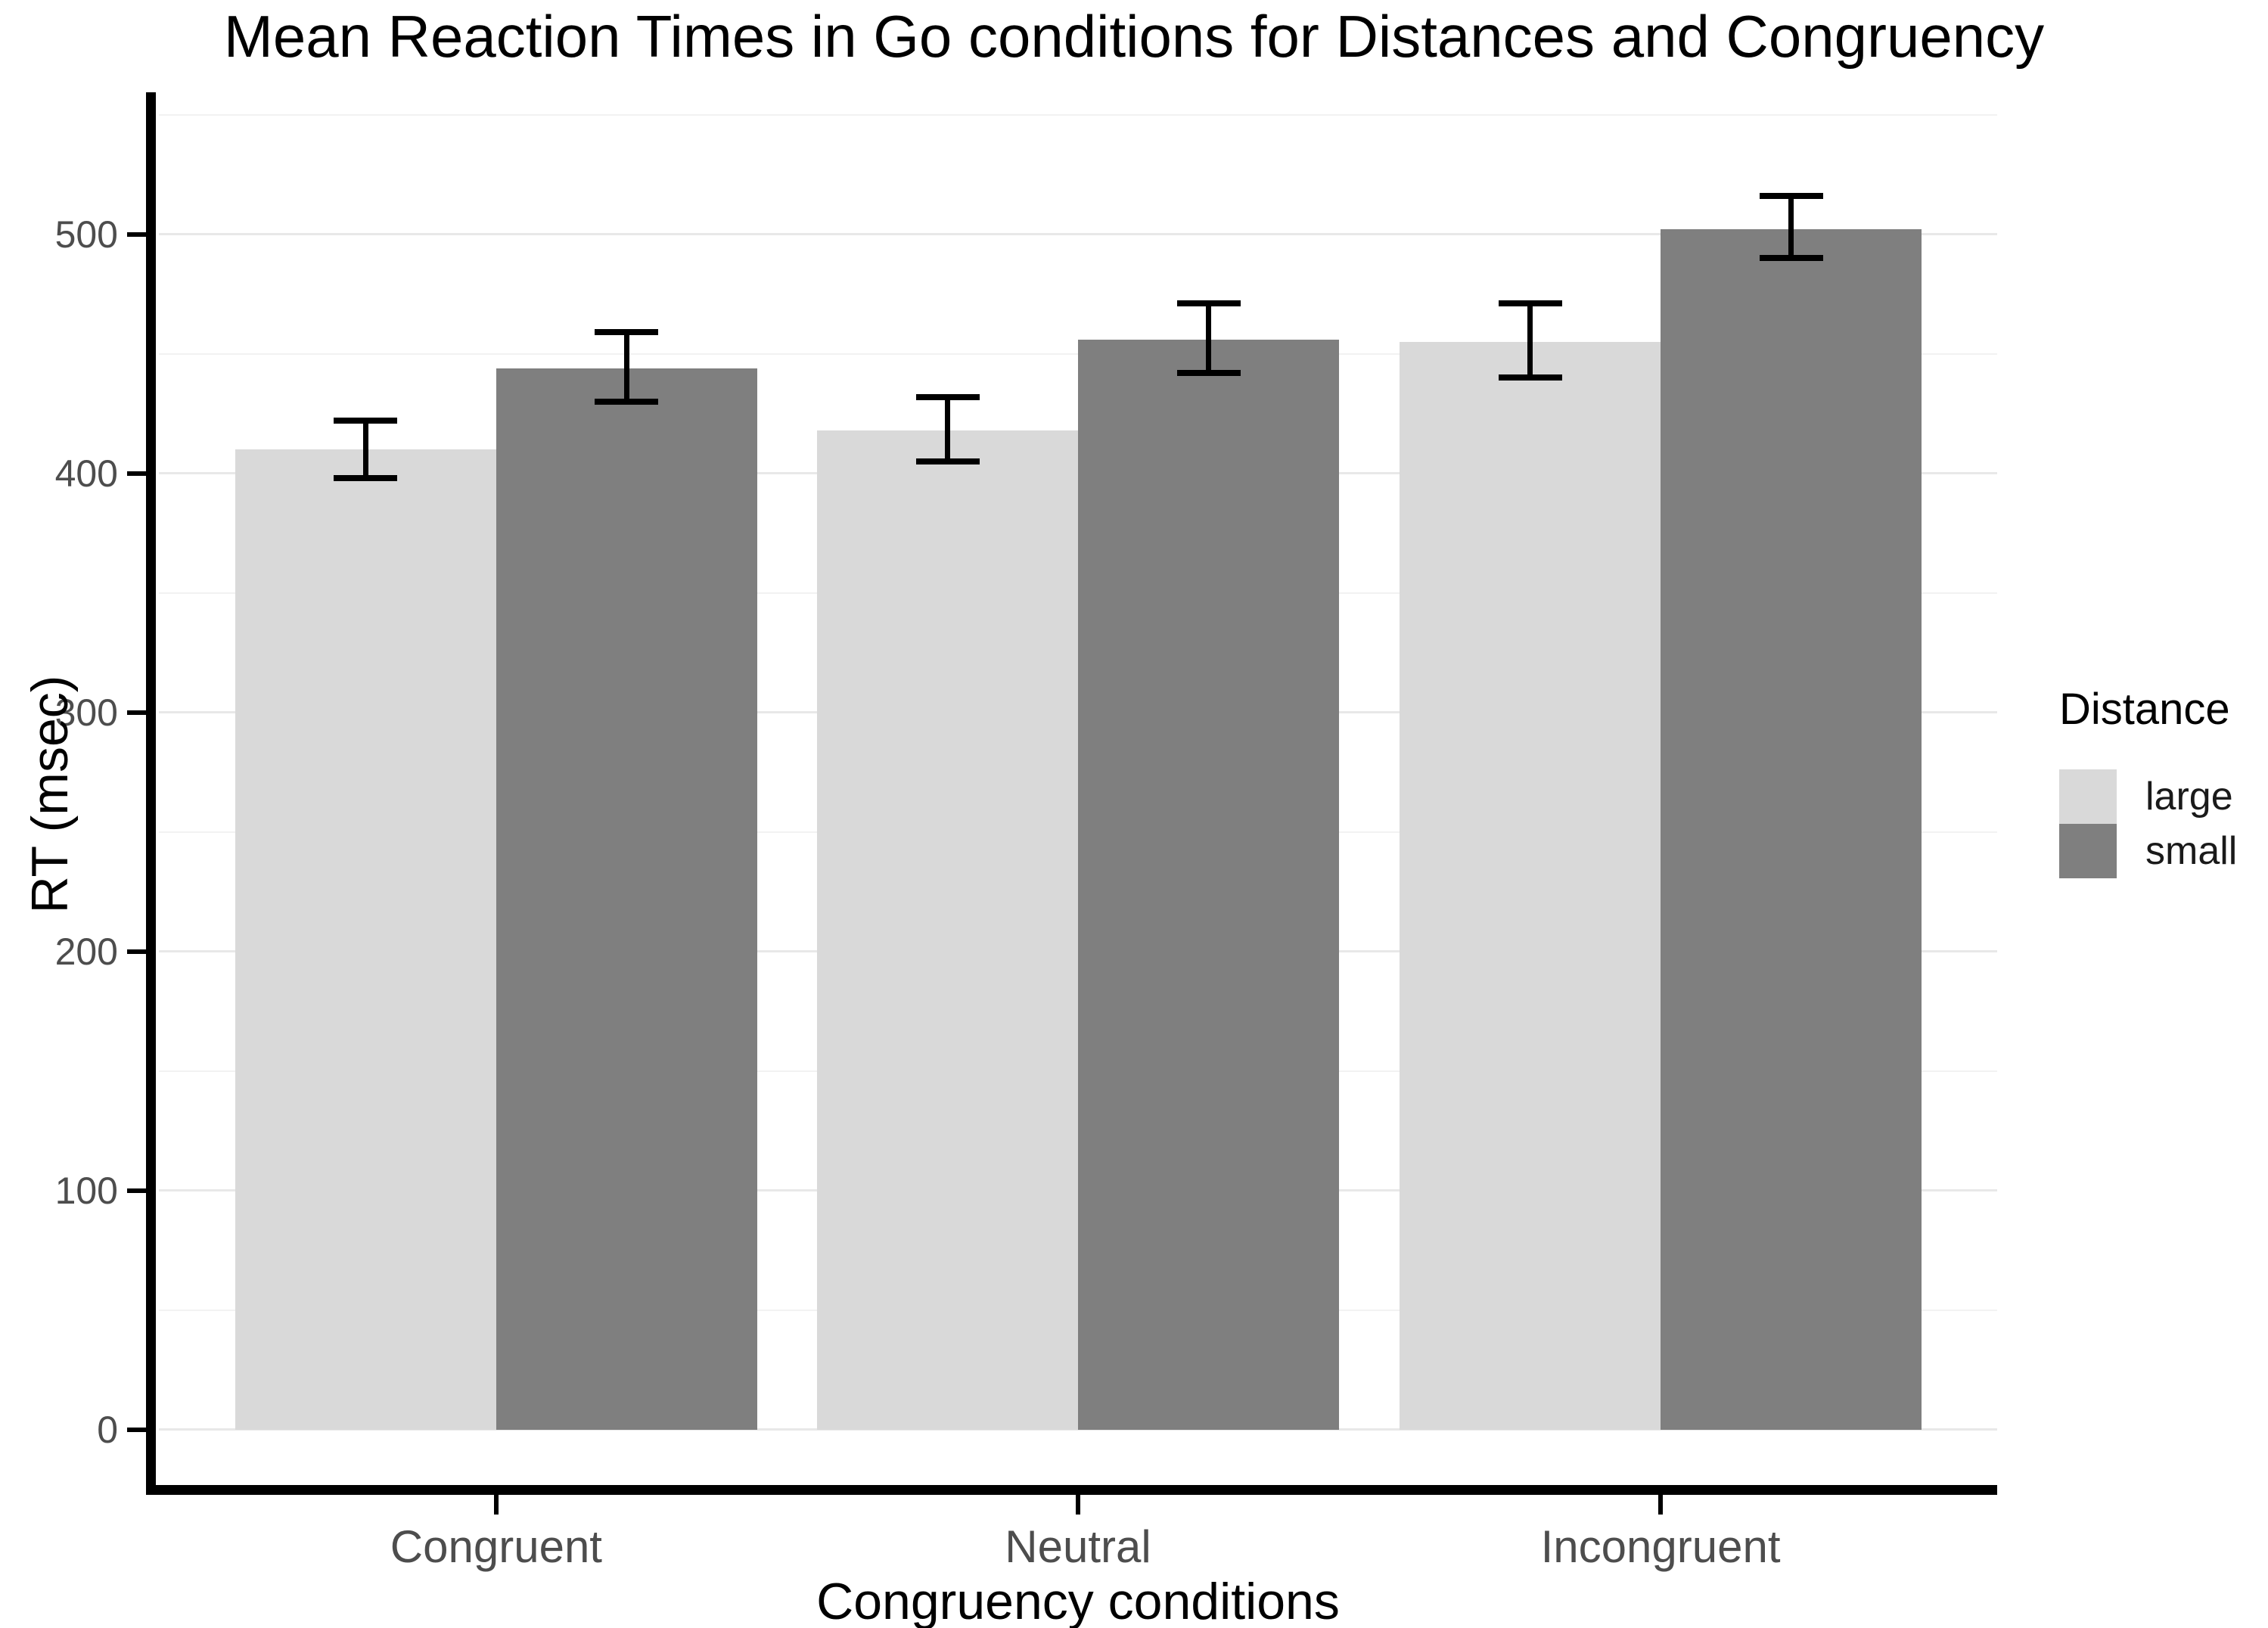 The width and height of the screenshot is (2268, 1628). I want to click on legend: Distance large small, so click(2158, 781).